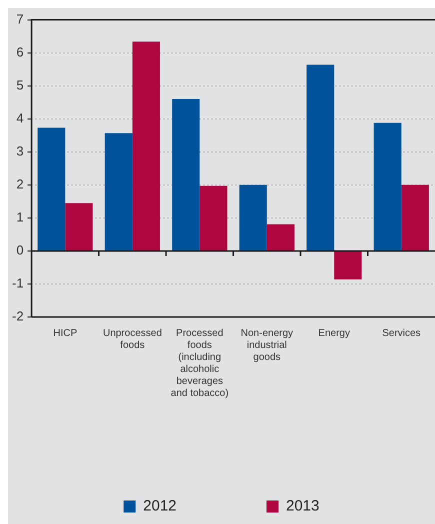 The image size is (435, 524). I want to click on y-tick-label: 6, so click(20, 52).